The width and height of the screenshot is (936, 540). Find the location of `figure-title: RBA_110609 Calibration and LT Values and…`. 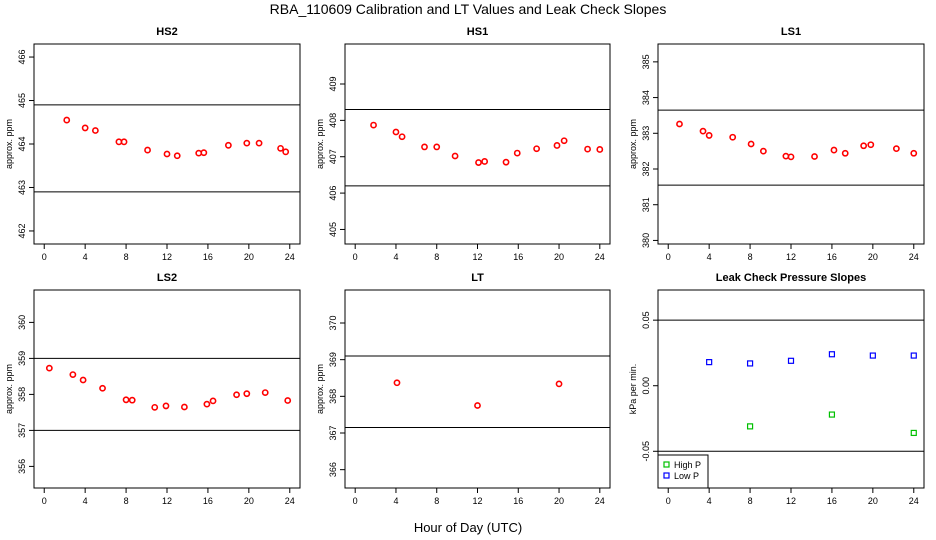

figure-title: RBA_110609 Calibration and LT Values and… is located at coordinates (468, 9).